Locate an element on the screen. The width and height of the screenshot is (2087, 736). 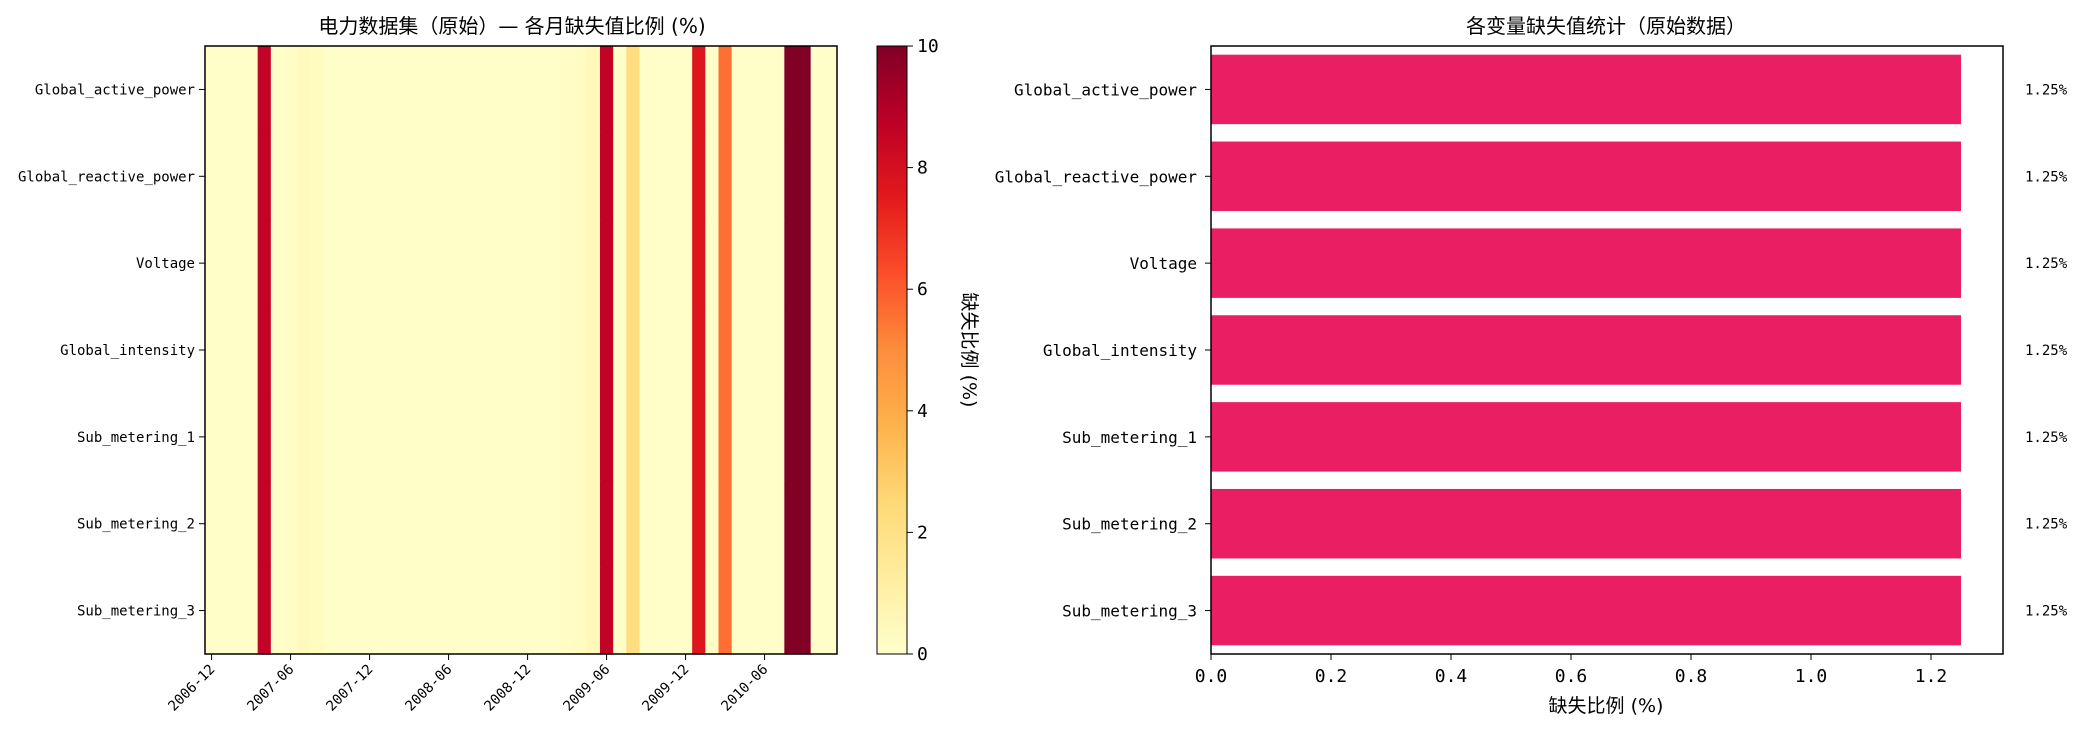
heatmap-row-label: Sub_metering_3 is located at coordinates (136, 612).